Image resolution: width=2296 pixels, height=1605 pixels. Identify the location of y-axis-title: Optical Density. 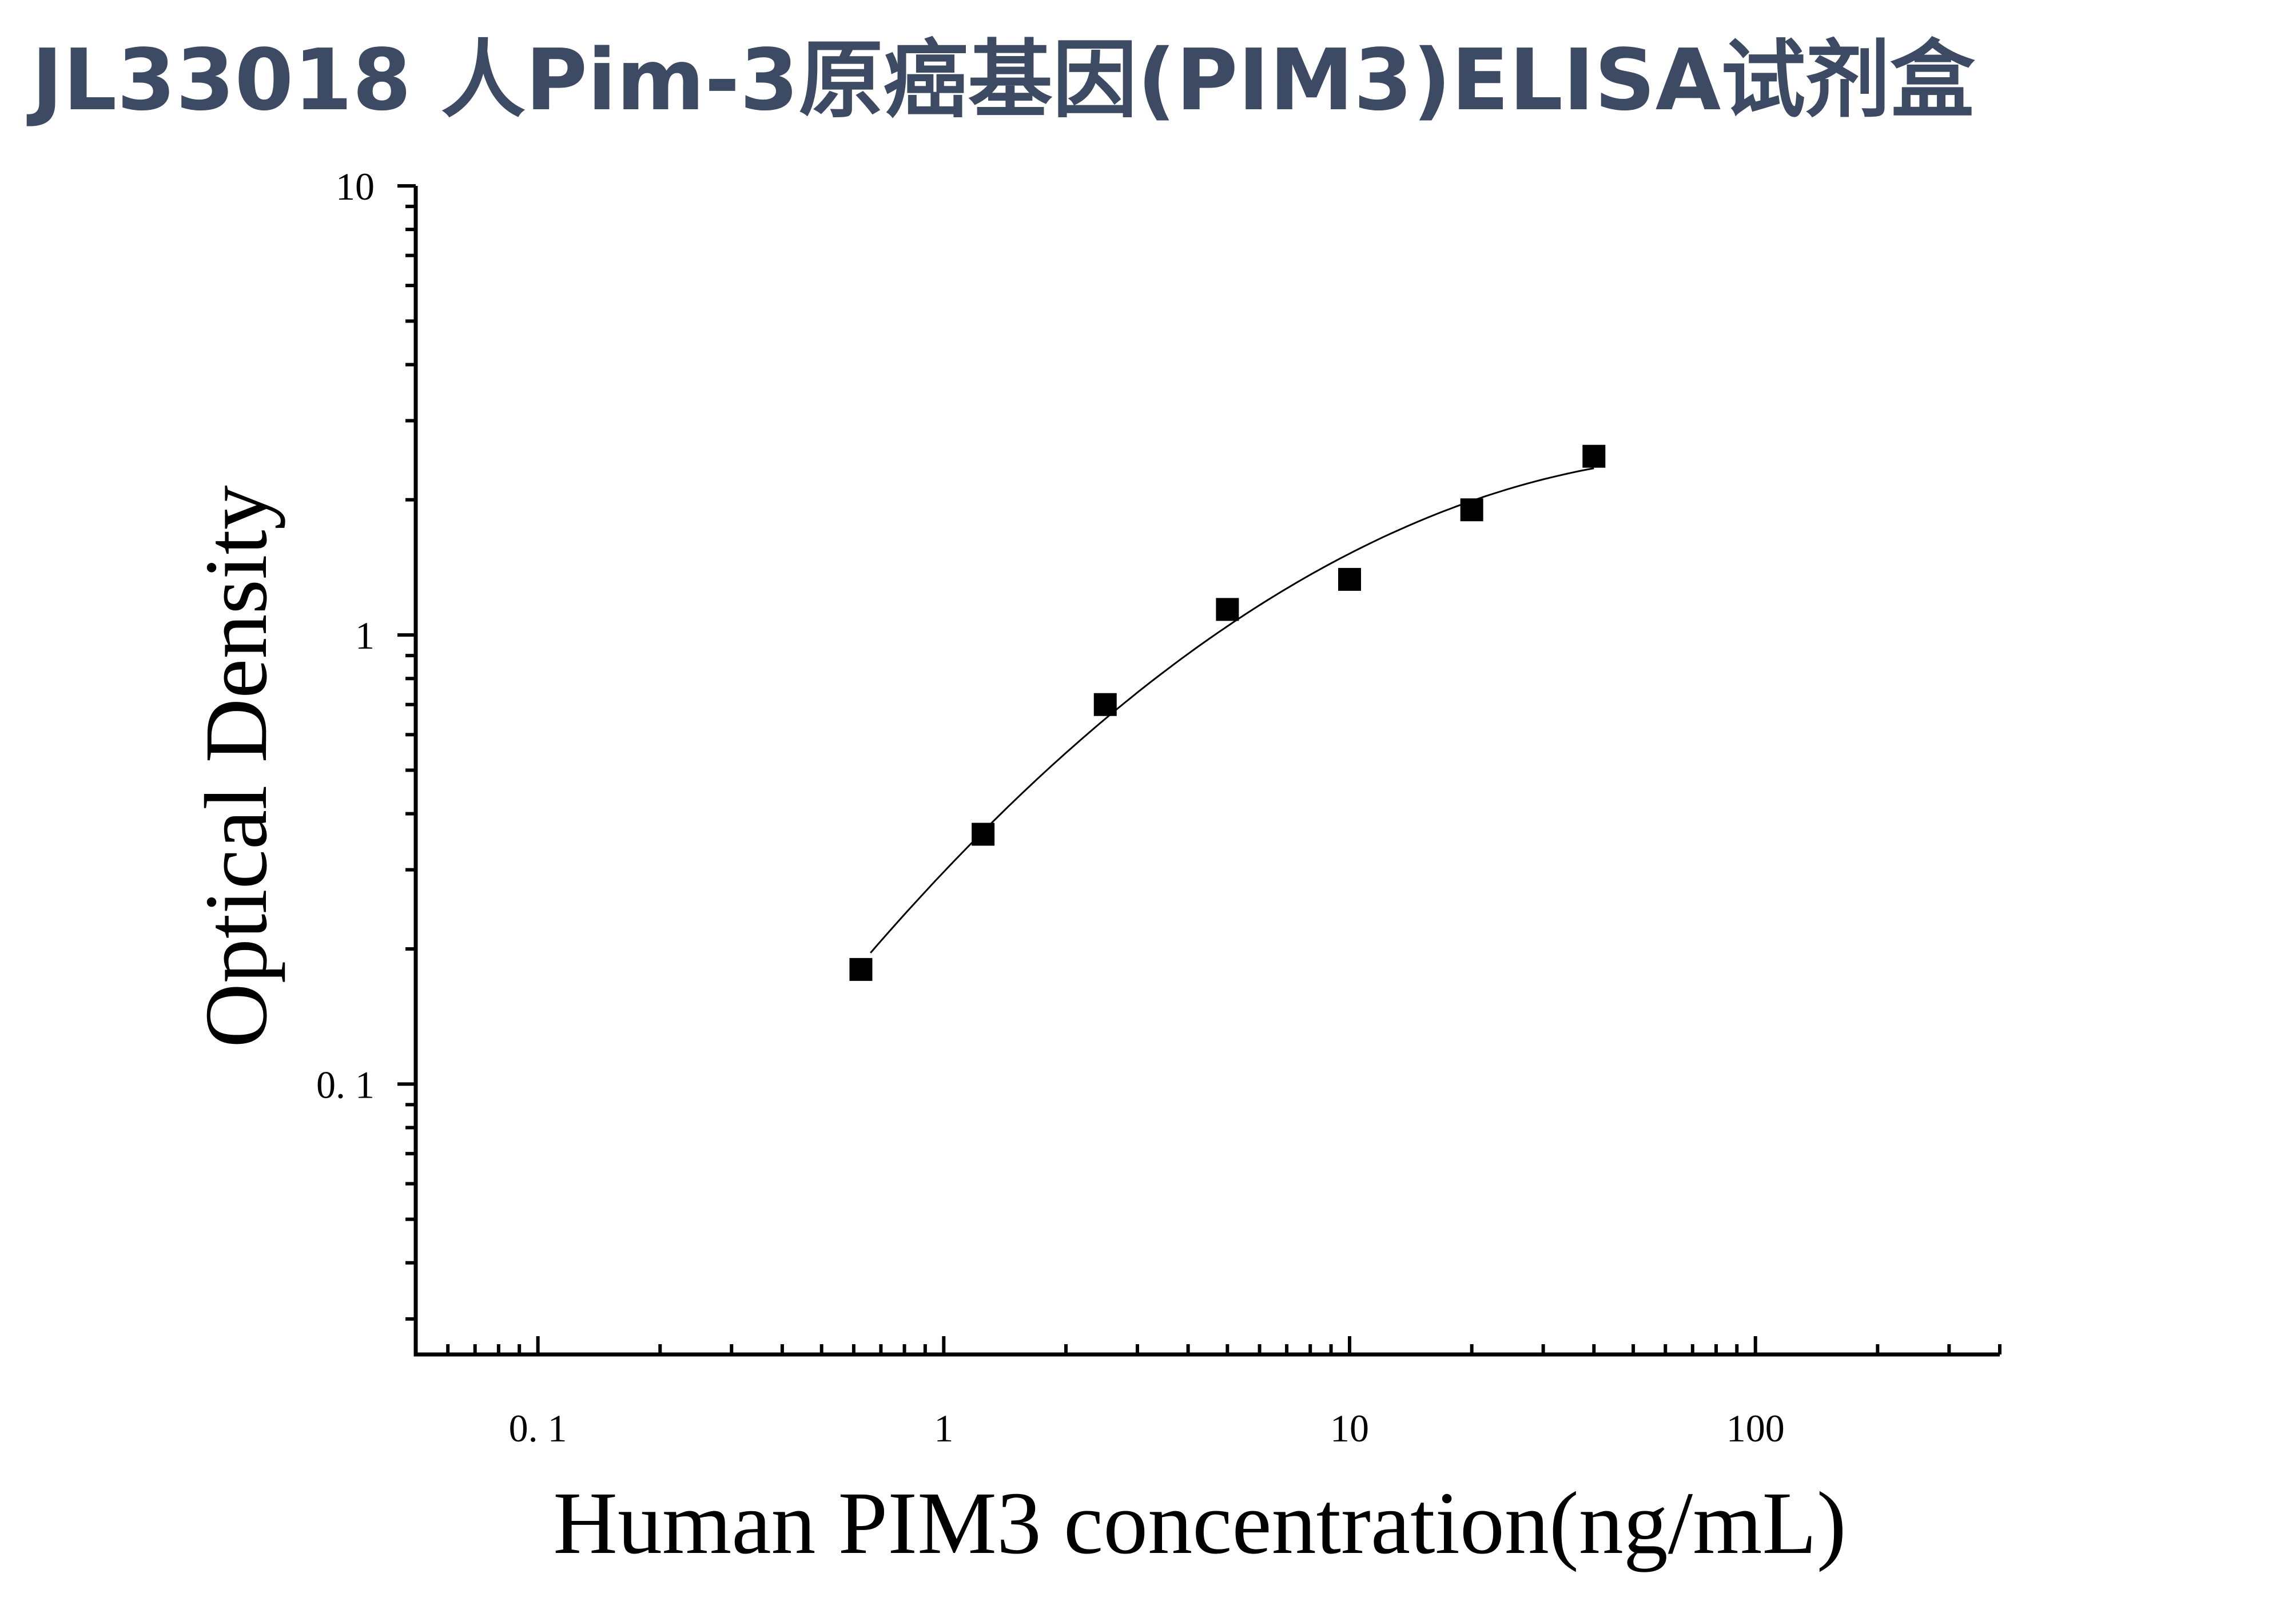
(236, 766).